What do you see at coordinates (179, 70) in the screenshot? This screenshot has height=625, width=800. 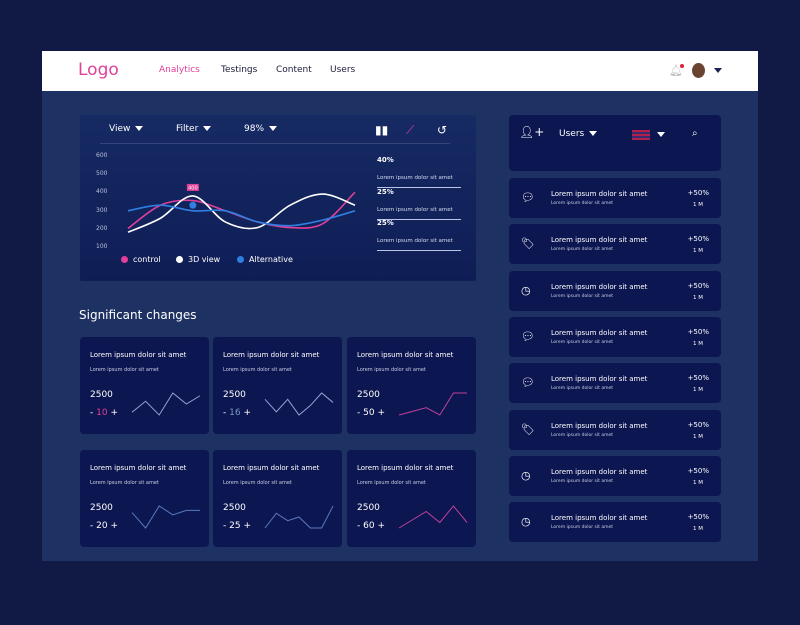 I see `nav-analytics: Analytics` at bounding box center [179, 70].